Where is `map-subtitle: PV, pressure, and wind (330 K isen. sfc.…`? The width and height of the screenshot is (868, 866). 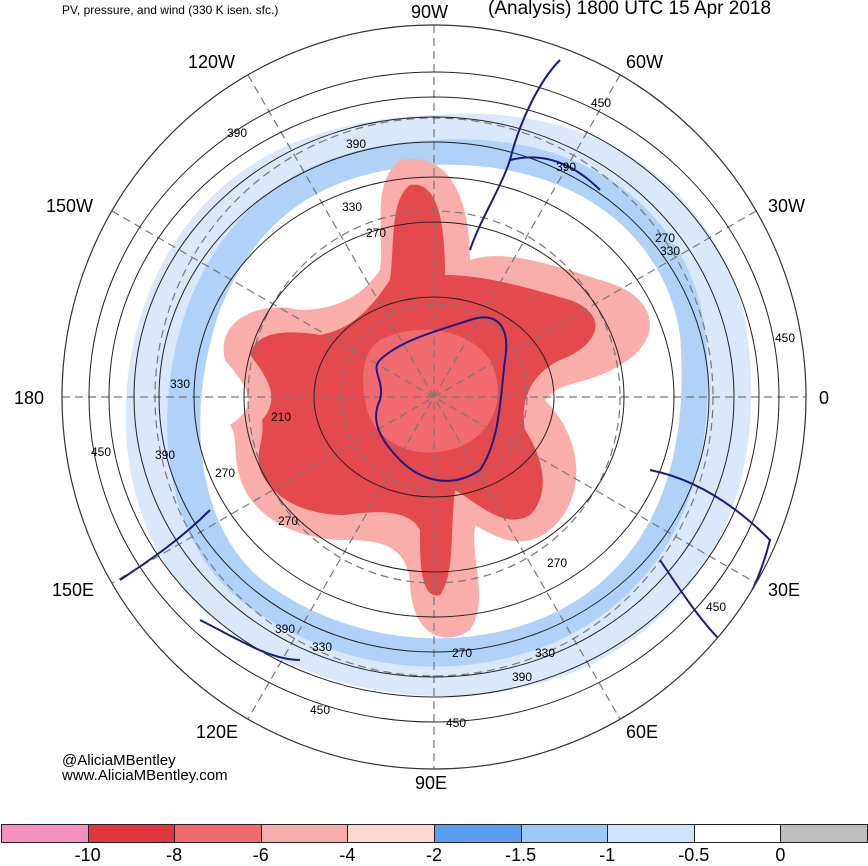 map-subtitle: PV, pressure, and wind (330 K isen. sfc.… is located at coordinates (170, 10).